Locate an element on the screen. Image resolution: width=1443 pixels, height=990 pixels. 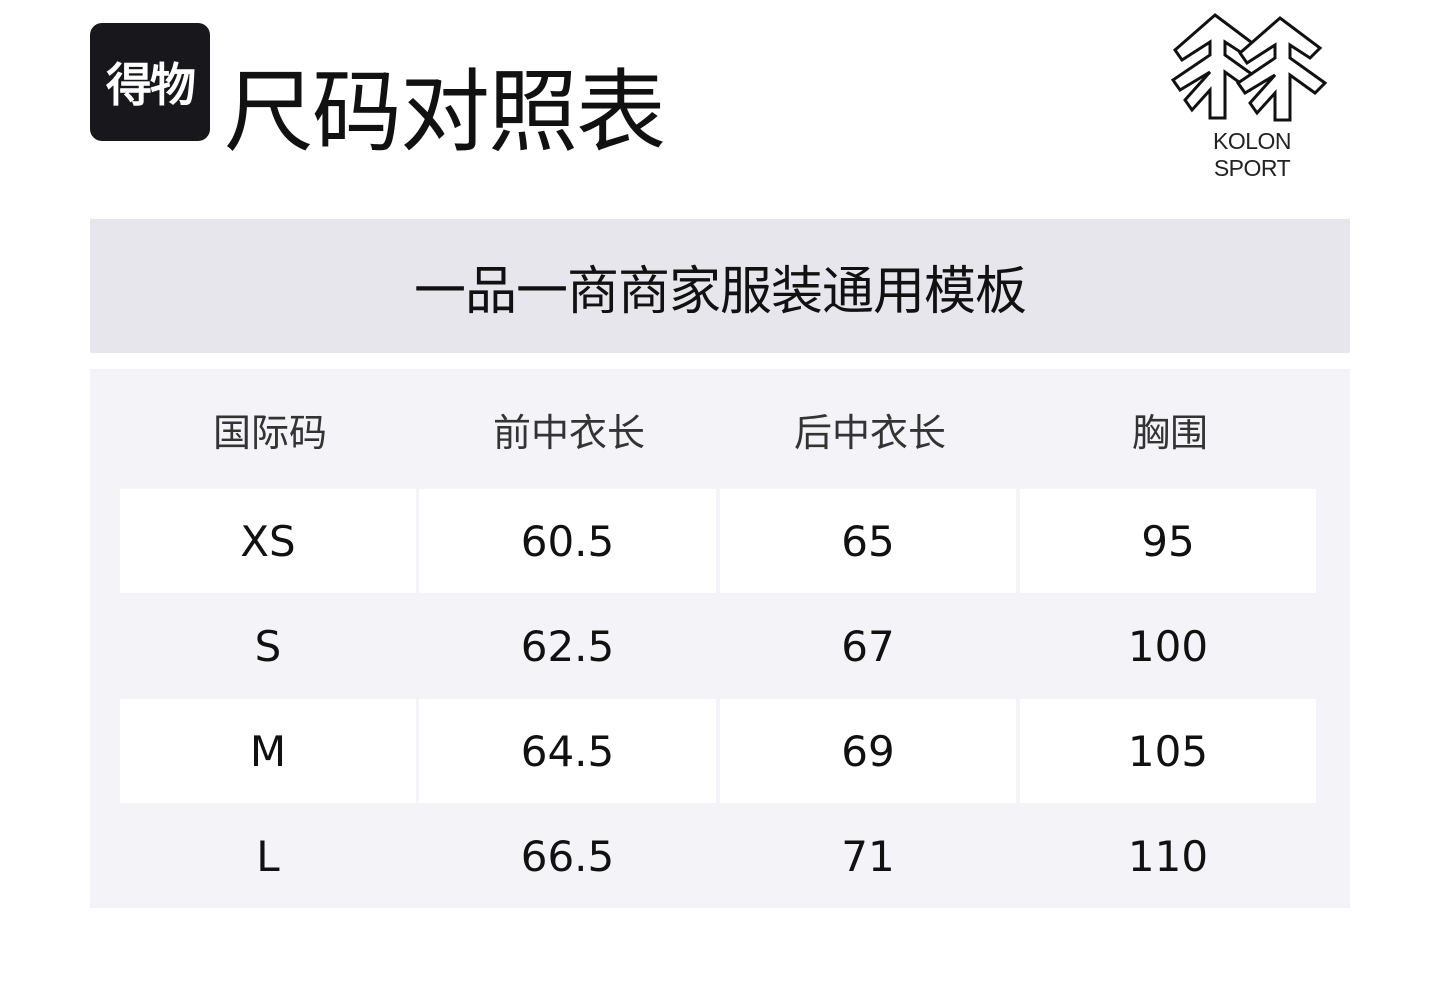
table-cell: 100 is located at coordinates (1168, 646).